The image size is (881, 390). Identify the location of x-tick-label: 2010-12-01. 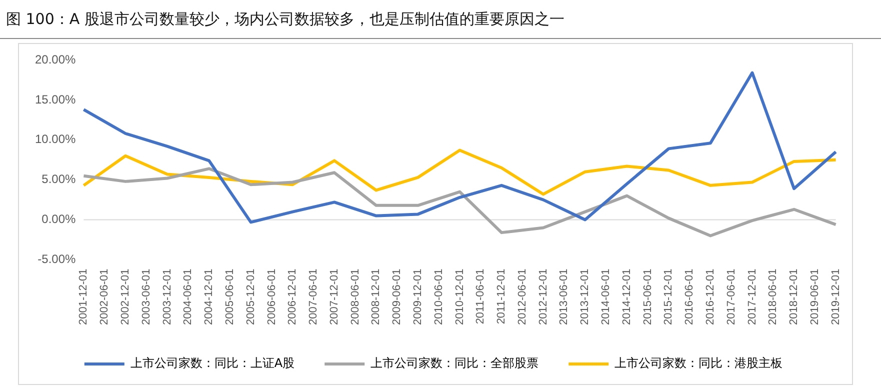
(460, 297).